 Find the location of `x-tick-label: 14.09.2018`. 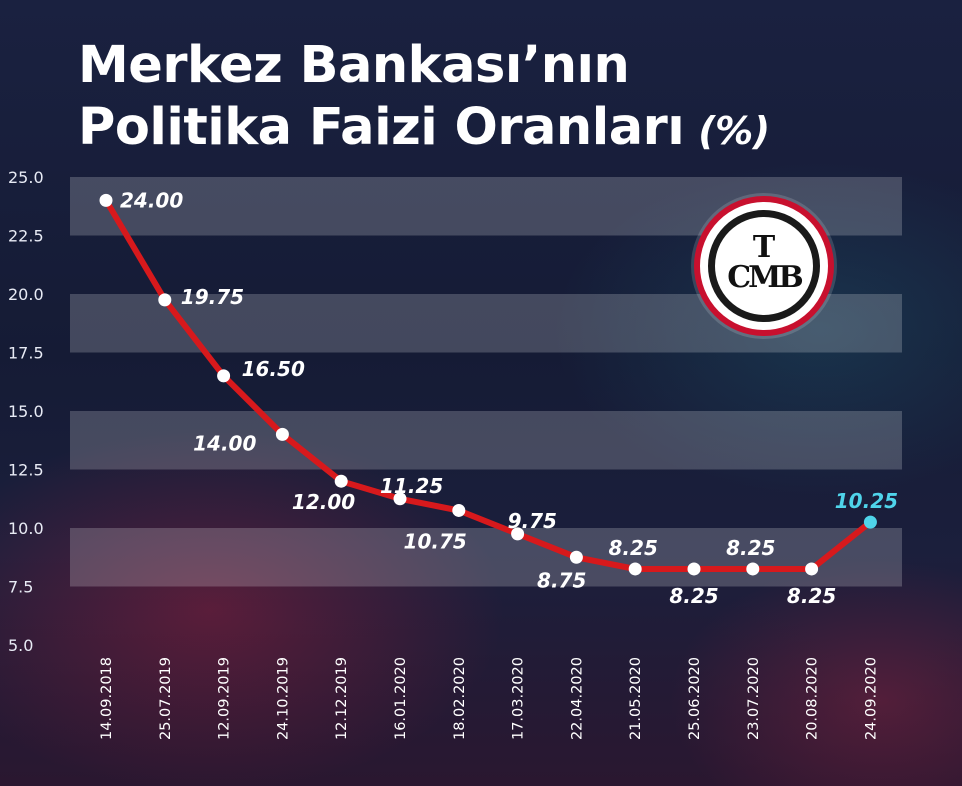

x-tick-label: 14.09.2018 is located at coordinates (107, 698).